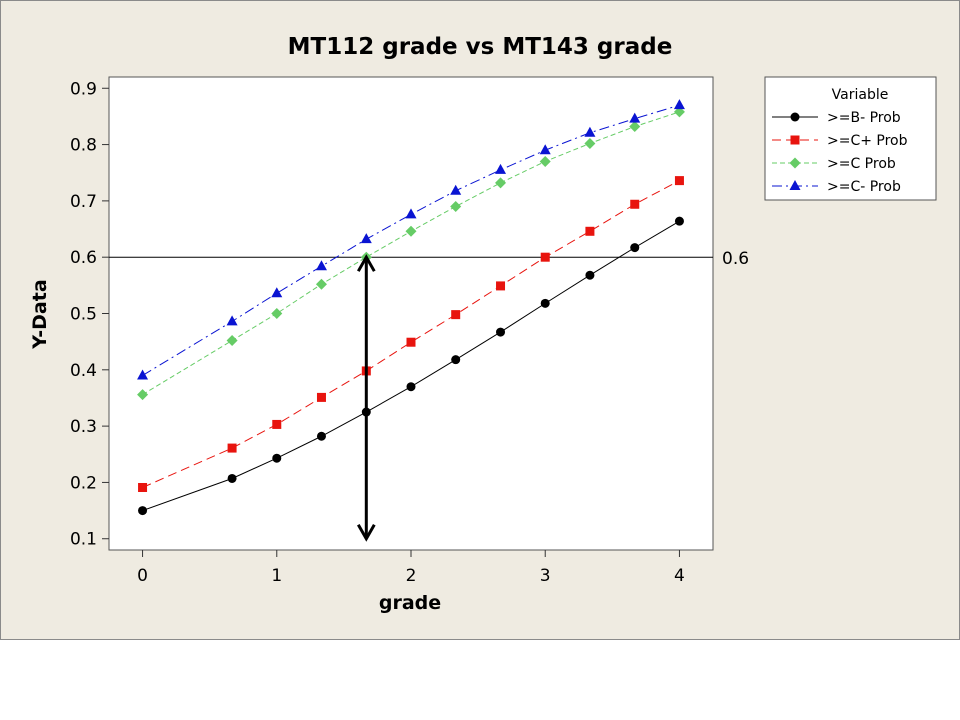 The image size is (960, 720). I want to click on arrow-head-bottom, so click(366, 532).